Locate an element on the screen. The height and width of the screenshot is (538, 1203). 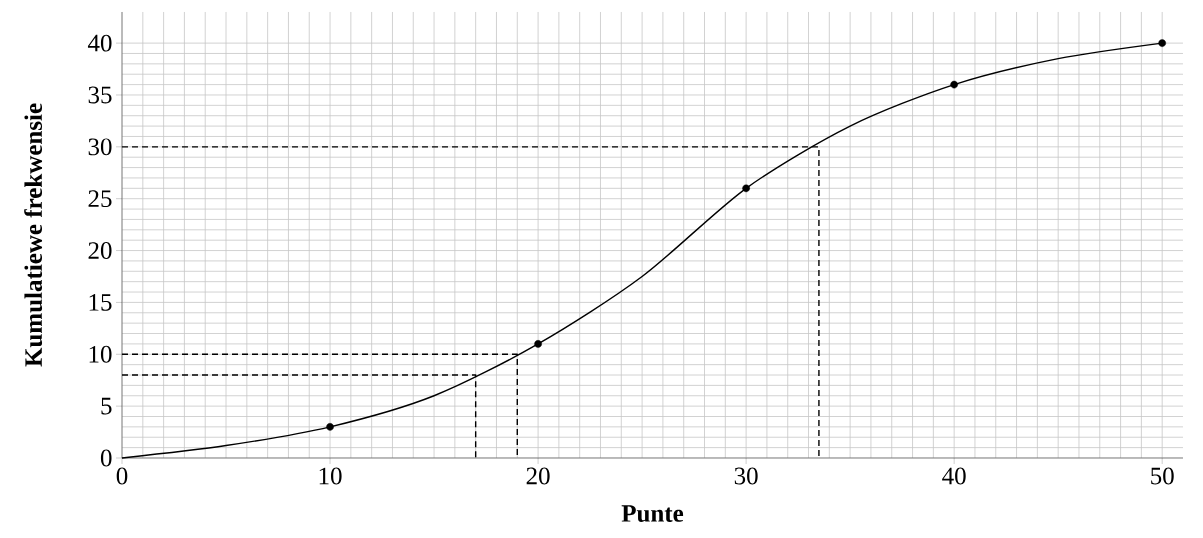
y-tick-label: 5 is located at coordinates (106, 406).